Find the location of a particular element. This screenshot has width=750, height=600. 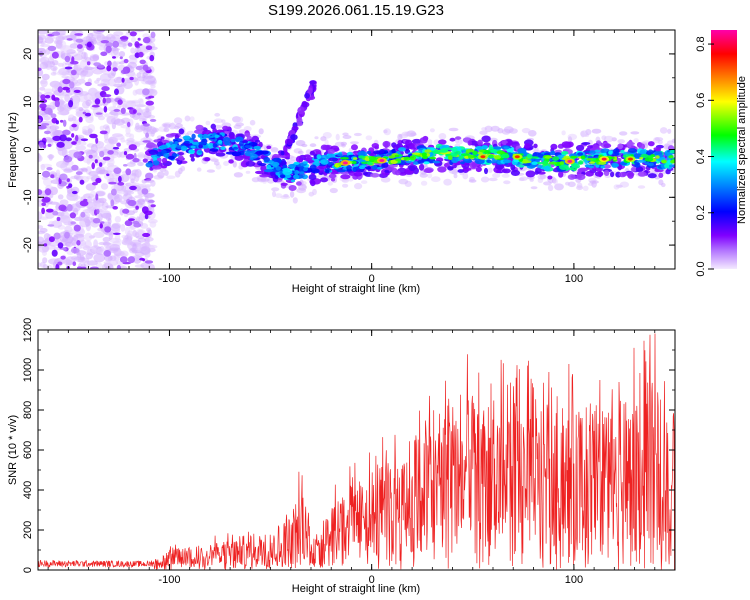

snr-ylabel: SNR (10 * v/v) is located at coordinates (13, 450).